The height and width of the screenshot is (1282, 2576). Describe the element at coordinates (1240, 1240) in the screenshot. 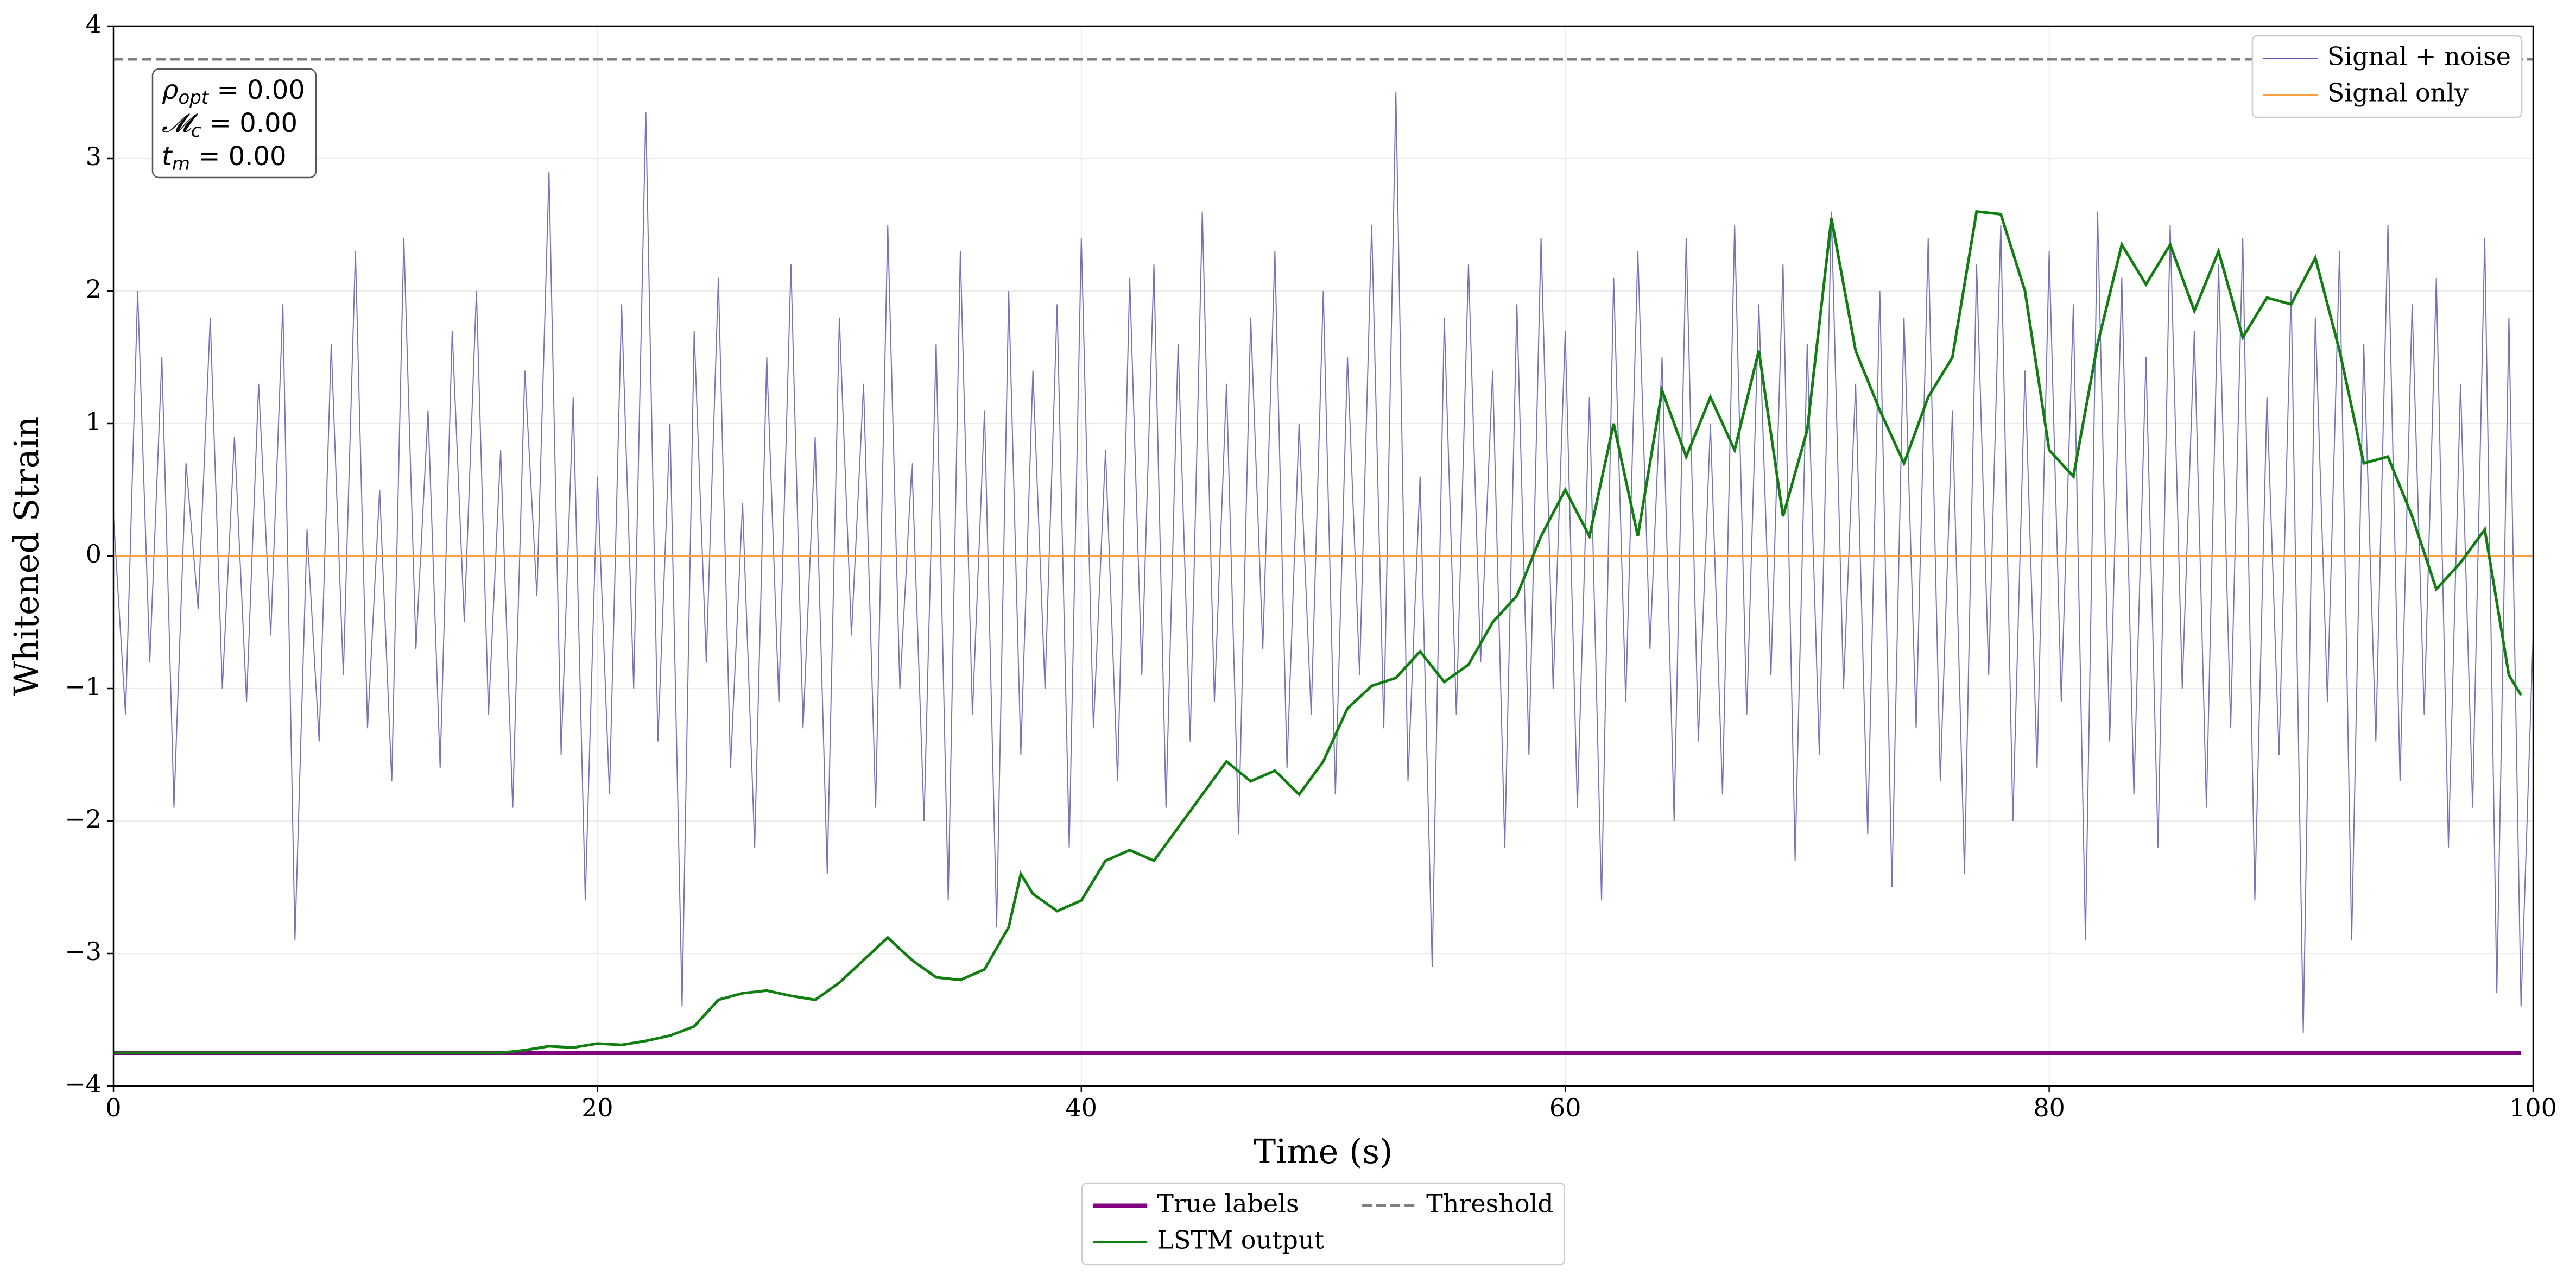

I see `legend-label: LSTM output` at that location.